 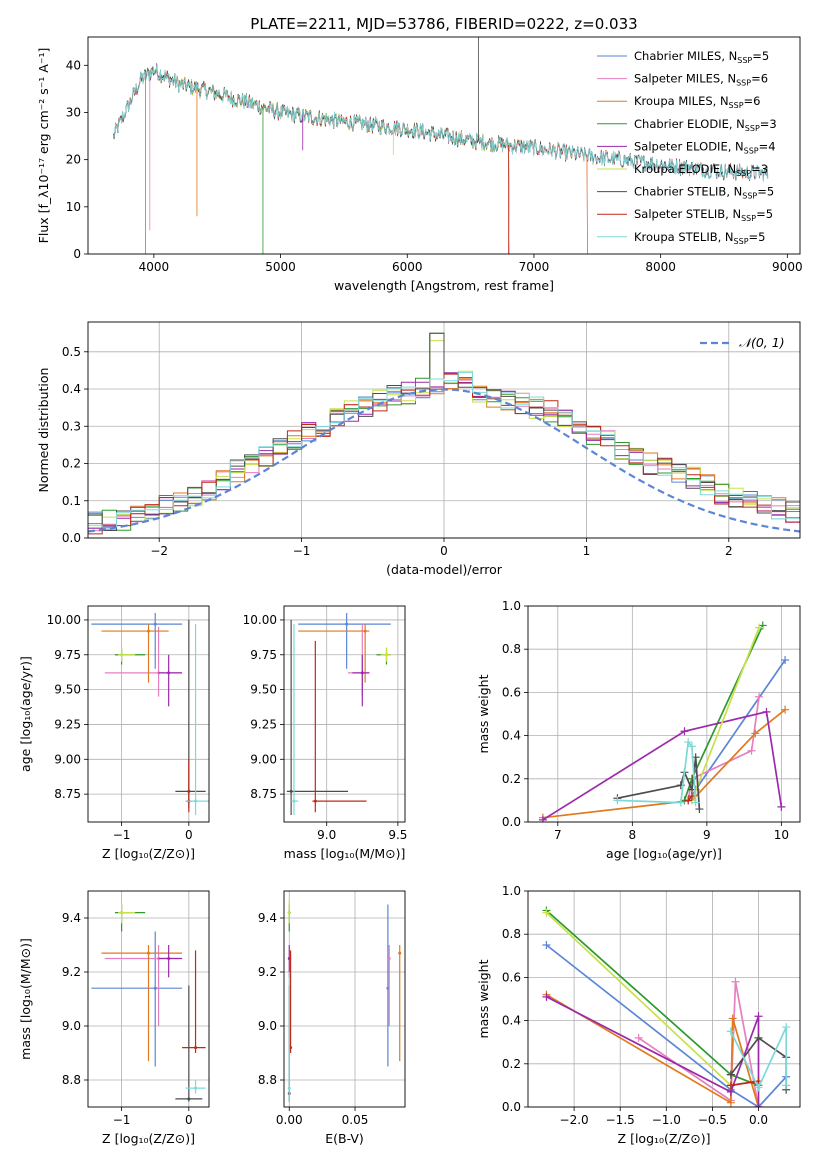 I want to click on weight_vs_Z-axes-frame, so click(x=664, y=999).